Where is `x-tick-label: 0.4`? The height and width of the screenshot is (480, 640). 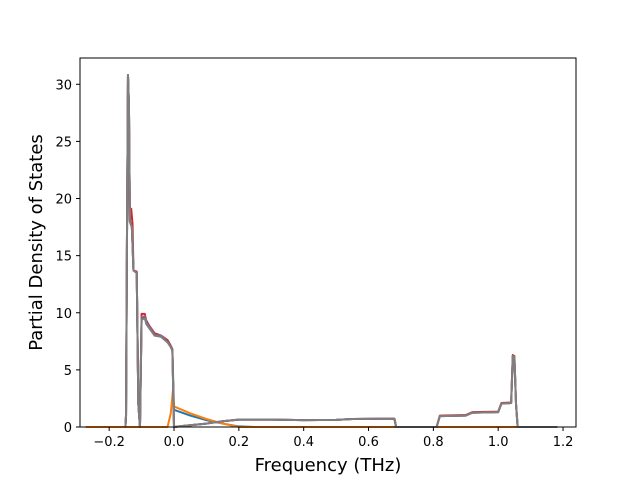
x-tick-label: 0.4 is located at coordinates (303, 442).